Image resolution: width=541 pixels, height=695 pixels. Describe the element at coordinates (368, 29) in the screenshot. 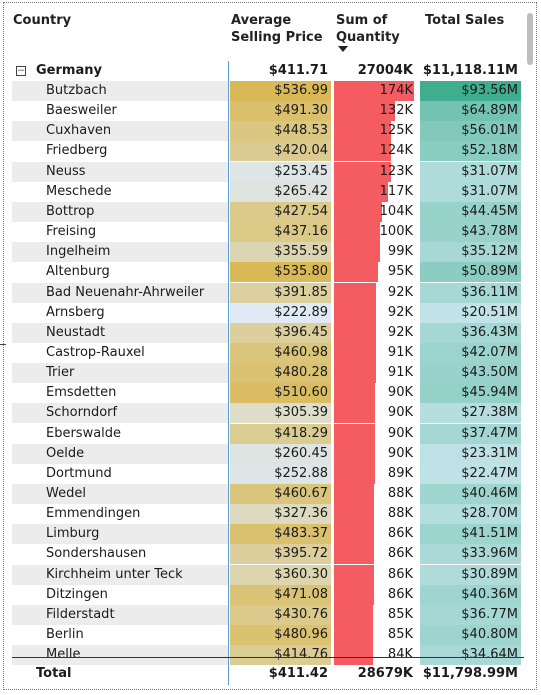

I see `header-sum-quantity: Sum of Quantity` at that location.